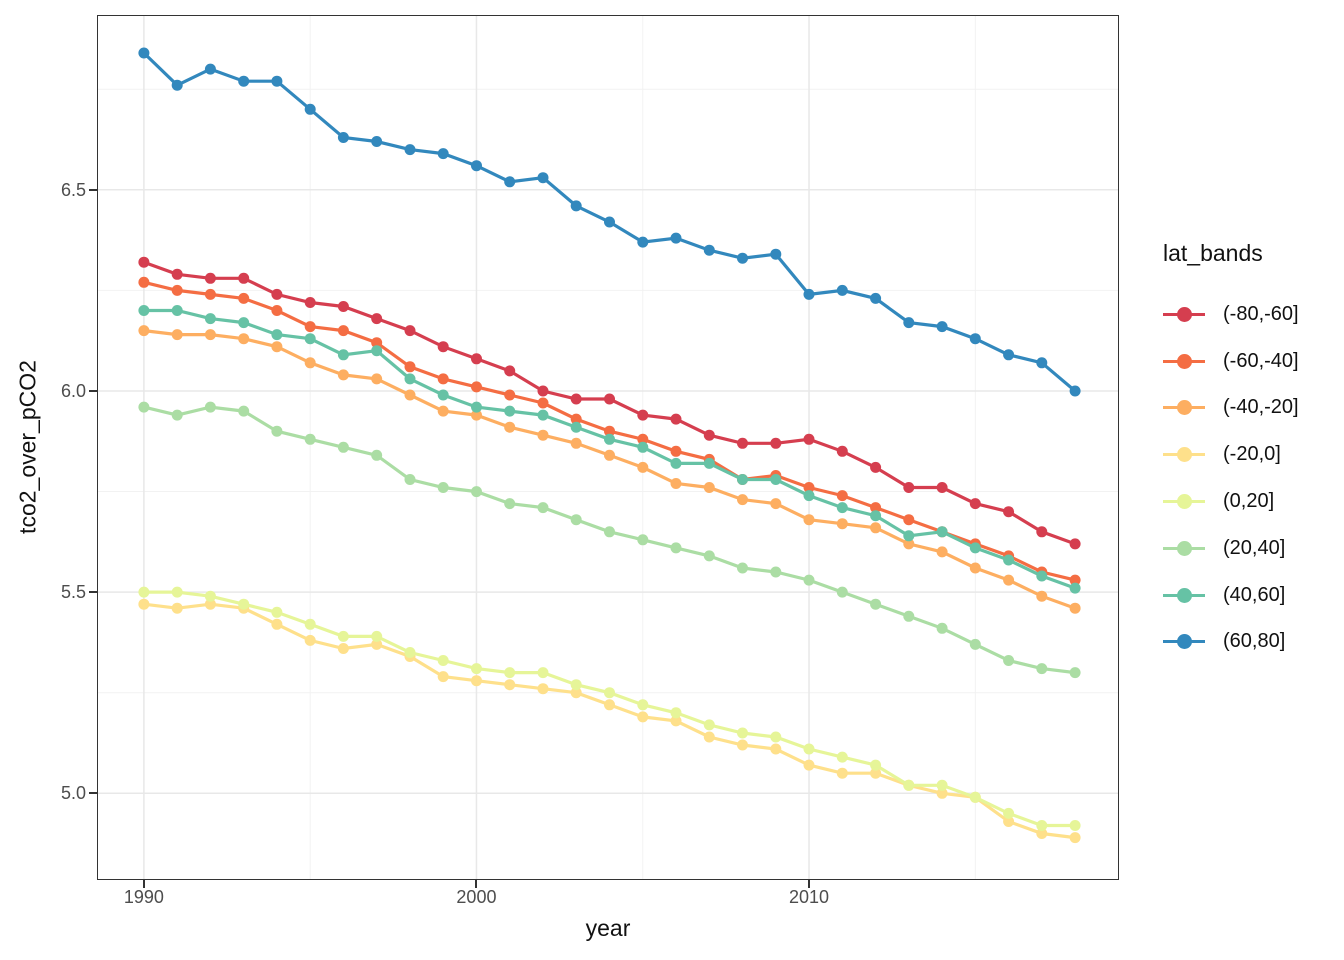 This screenshot has width=1344, height=960. Describe the element at coordinates (1213, 253) in the screenshot. I see `legend-title: lat_bands` at that location.